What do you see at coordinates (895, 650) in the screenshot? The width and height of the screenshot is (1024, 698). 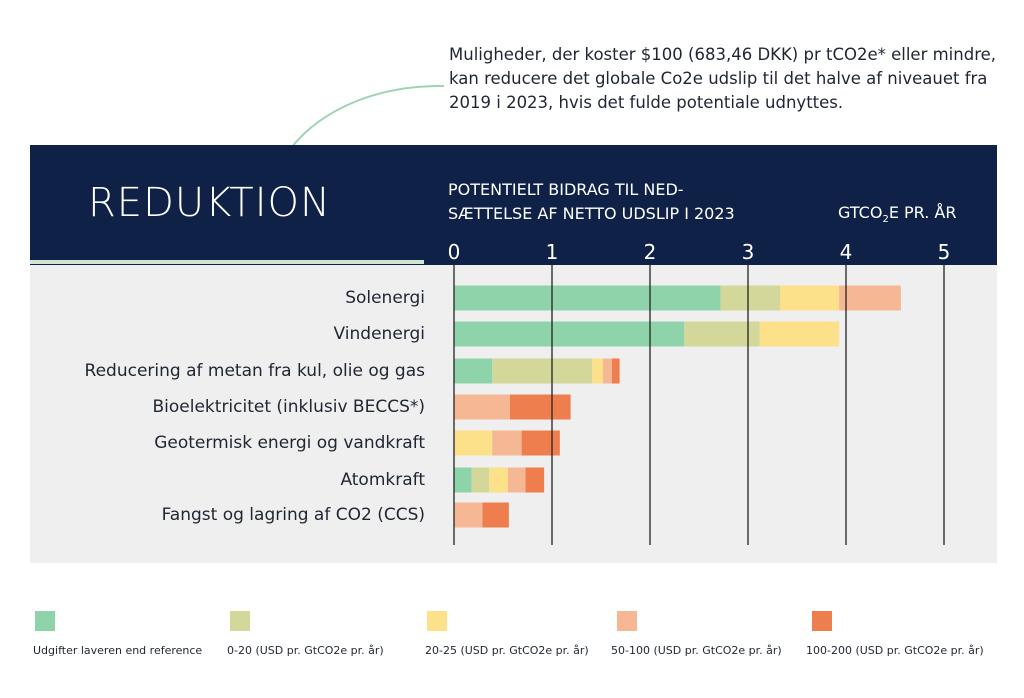 I see `legend-label: 100-200 (USD pr. GtCO2e pr. år)` at bounding box center [895, 650].